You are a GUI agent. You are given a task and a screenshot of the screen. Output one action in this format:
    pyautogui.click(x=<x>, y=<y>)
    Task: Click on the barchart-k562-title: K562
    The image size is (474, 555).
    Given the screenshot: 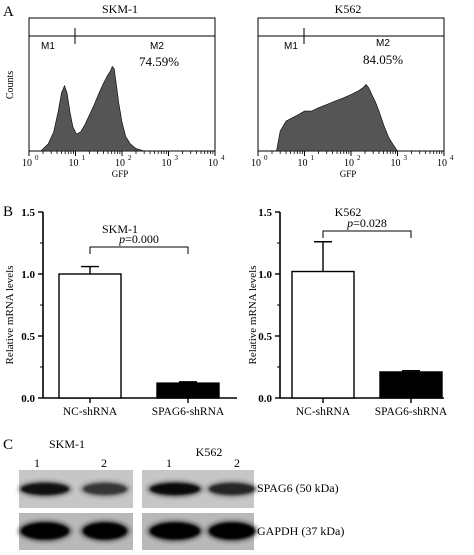 What is the action you would take?
    pyautogui.click(x=348, y=212)
    